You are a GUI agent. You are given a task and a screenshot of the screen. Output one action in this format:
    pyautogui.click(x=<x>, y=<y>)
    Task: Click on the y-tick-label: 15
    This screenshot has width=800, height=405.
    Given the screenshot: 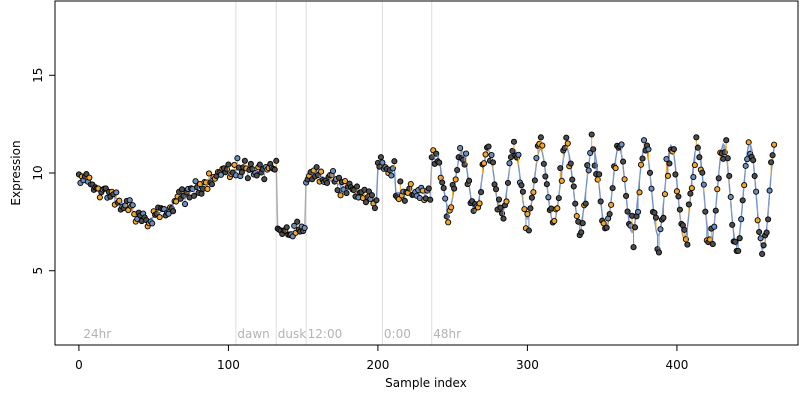 What is the action you would take?
    pyautogui.click(x=38, y=75)
    